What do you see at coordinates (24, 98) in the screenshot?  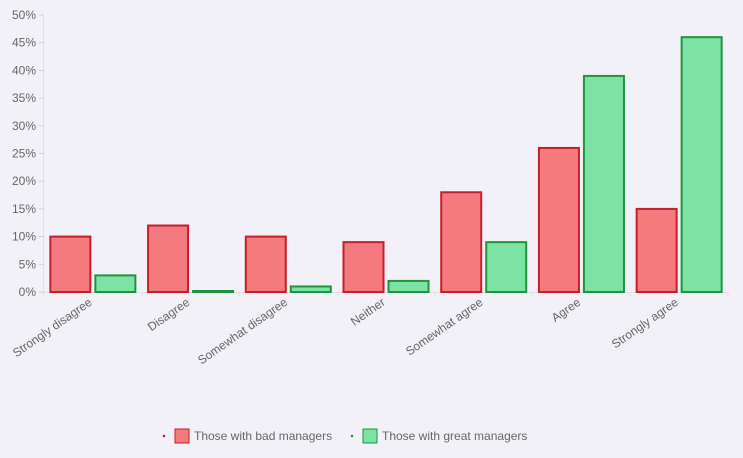 I see `y-tick-label: 35%` at bounding box center [24, 98].